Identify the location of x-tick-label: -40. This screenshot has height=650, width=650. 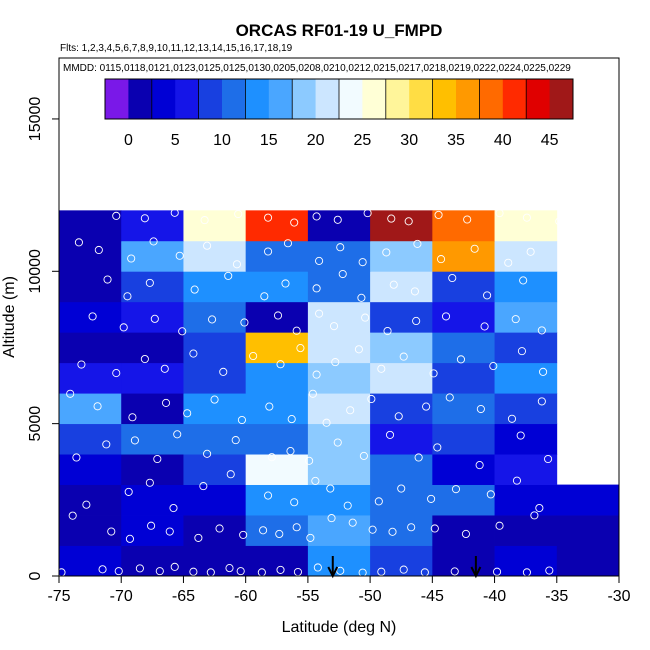
(494, 596).